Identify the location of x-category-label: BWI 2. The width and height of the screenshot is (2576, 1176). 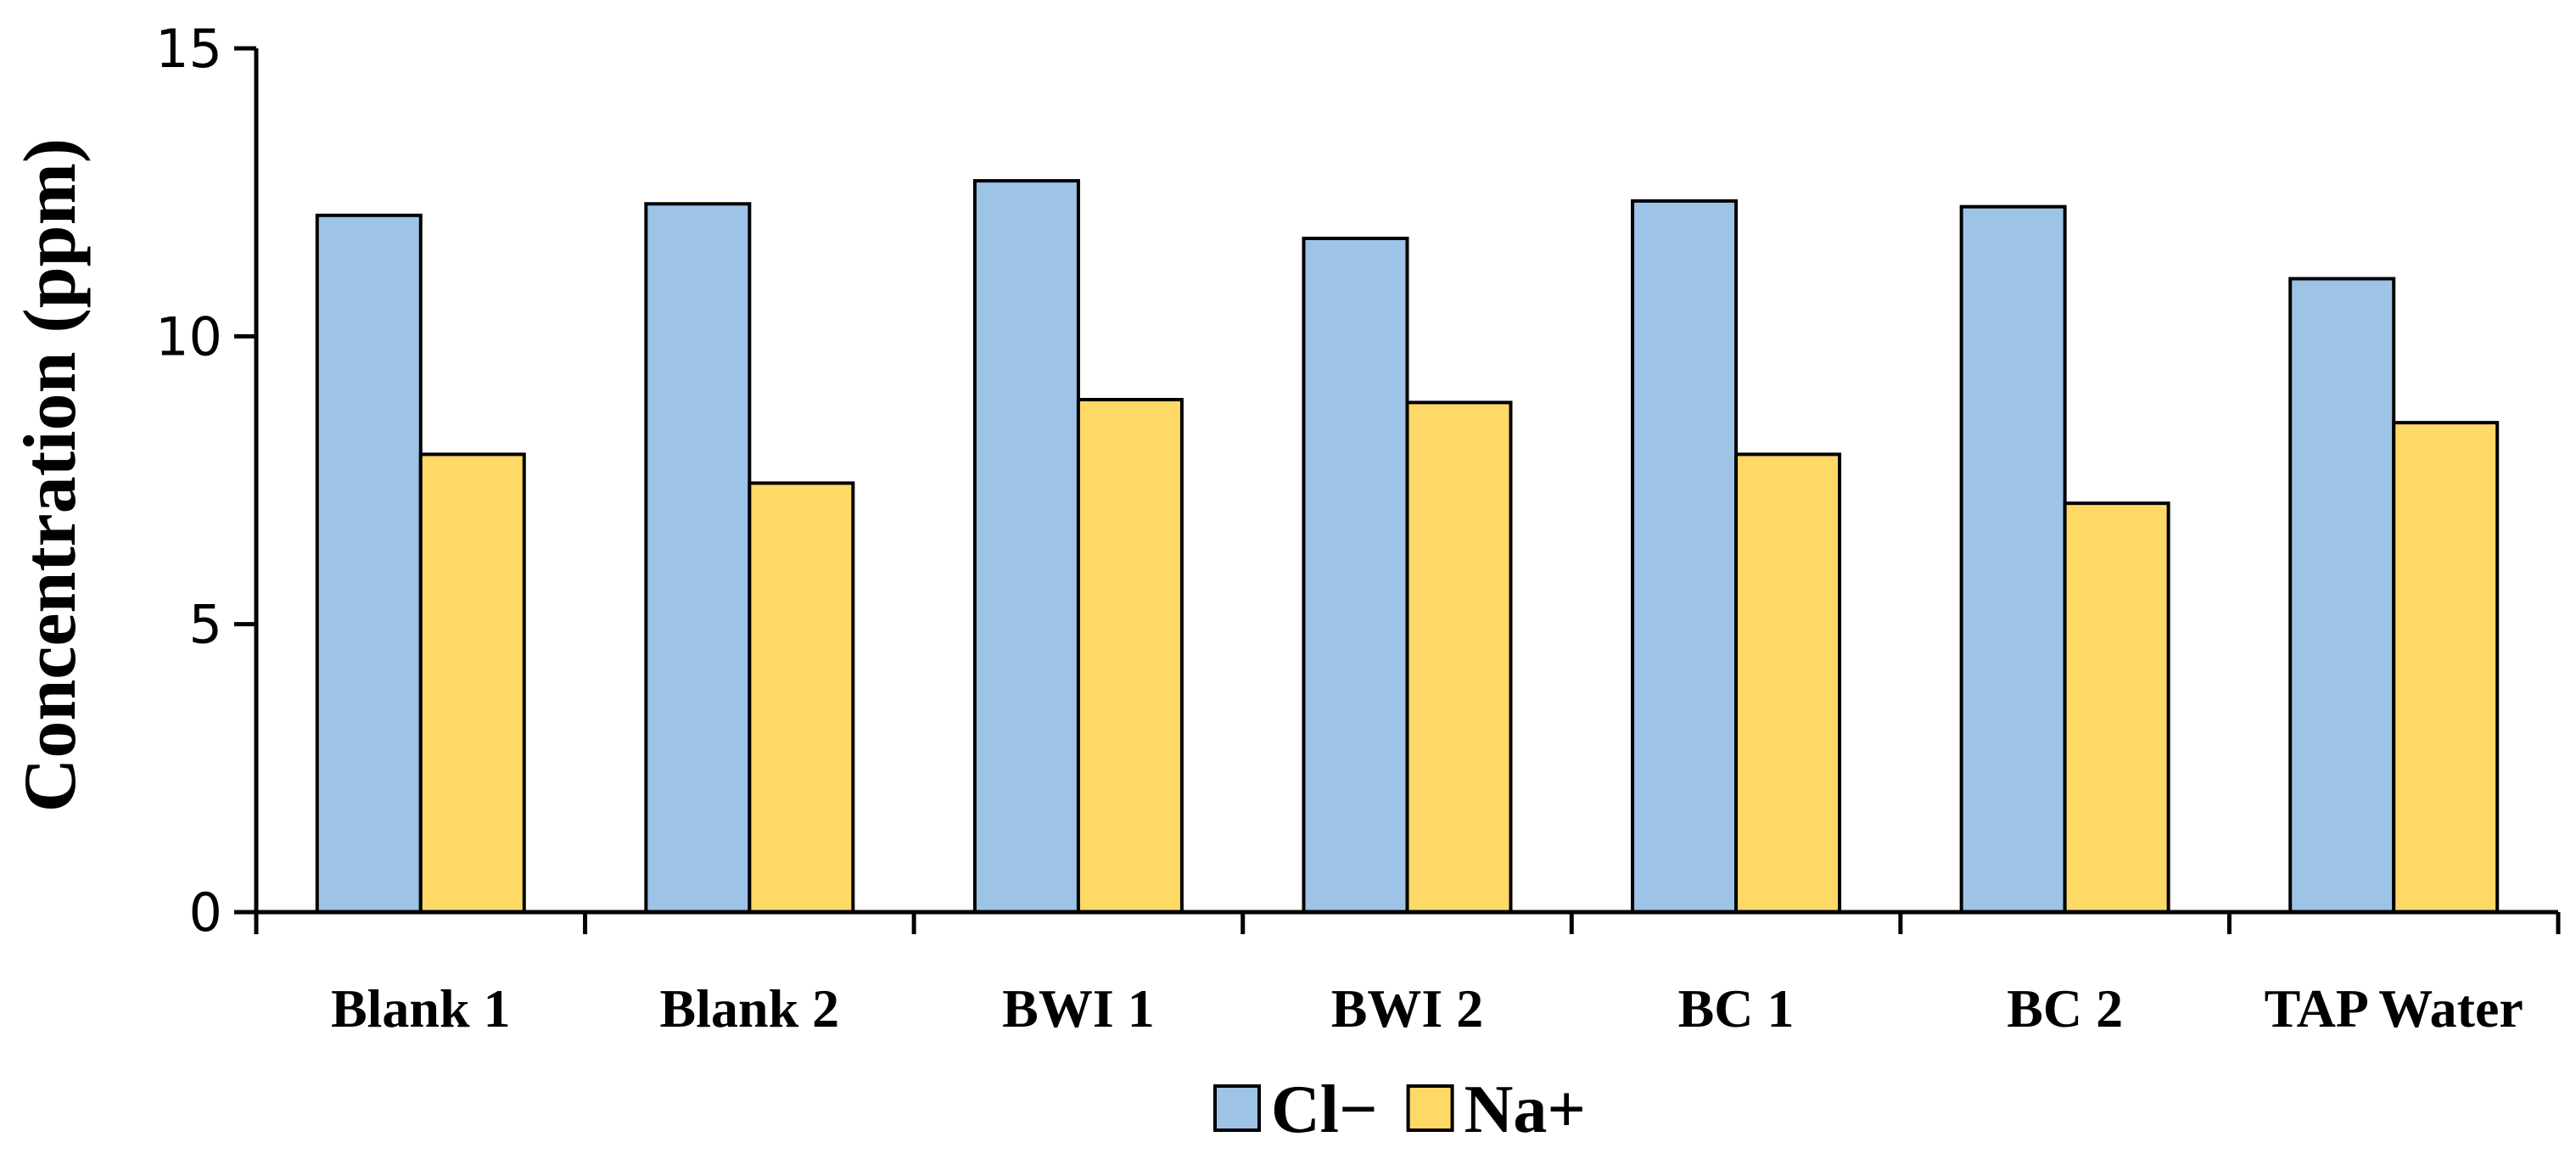
(1407, 1009).